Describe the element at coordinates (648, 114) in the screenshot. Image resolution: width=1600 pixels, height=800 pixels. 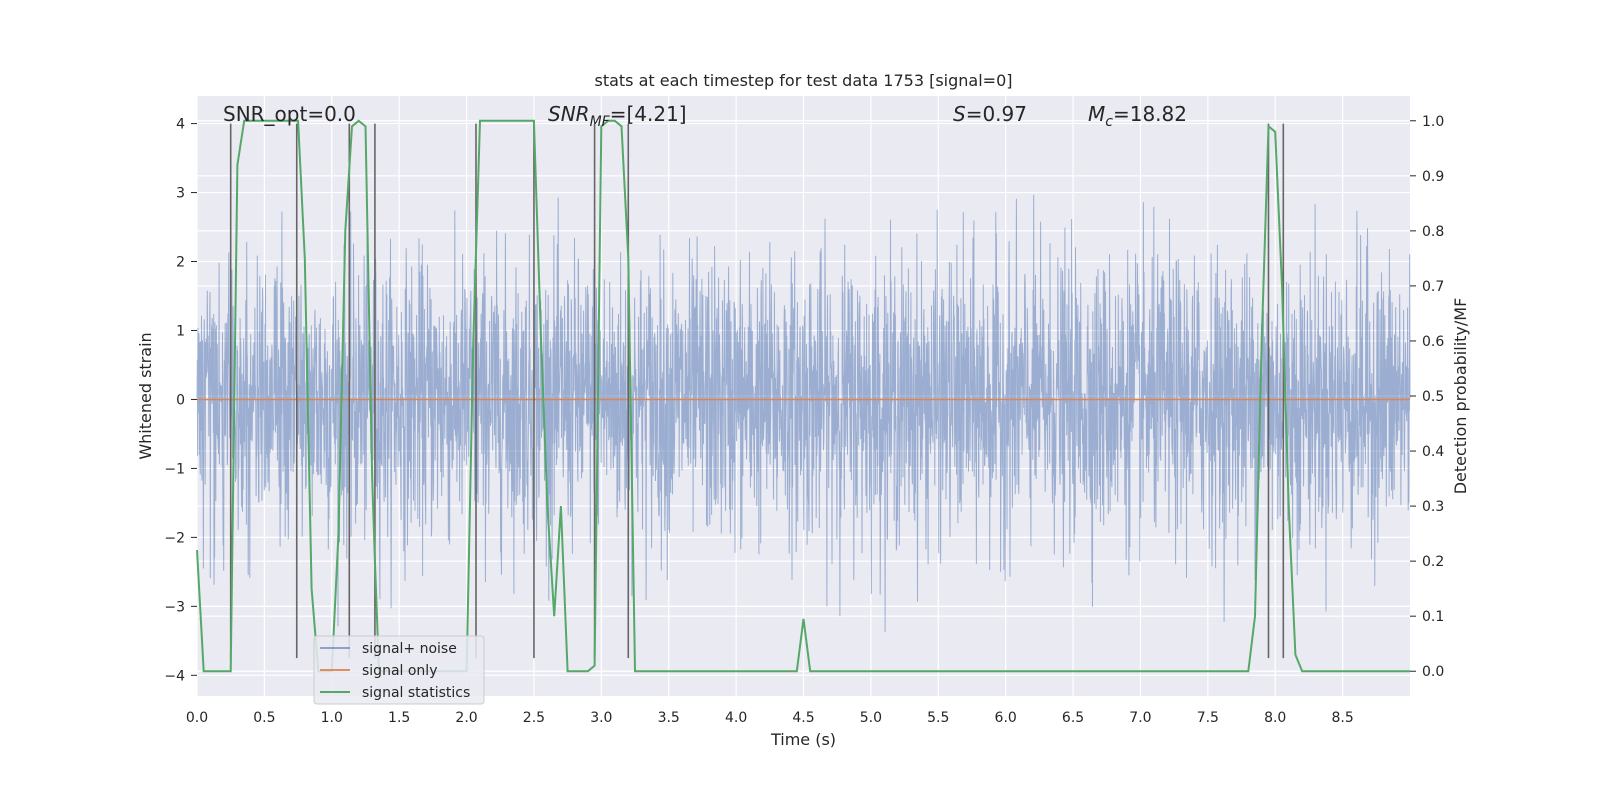
I see `snr-mf-value: =[4.21]` at that location.